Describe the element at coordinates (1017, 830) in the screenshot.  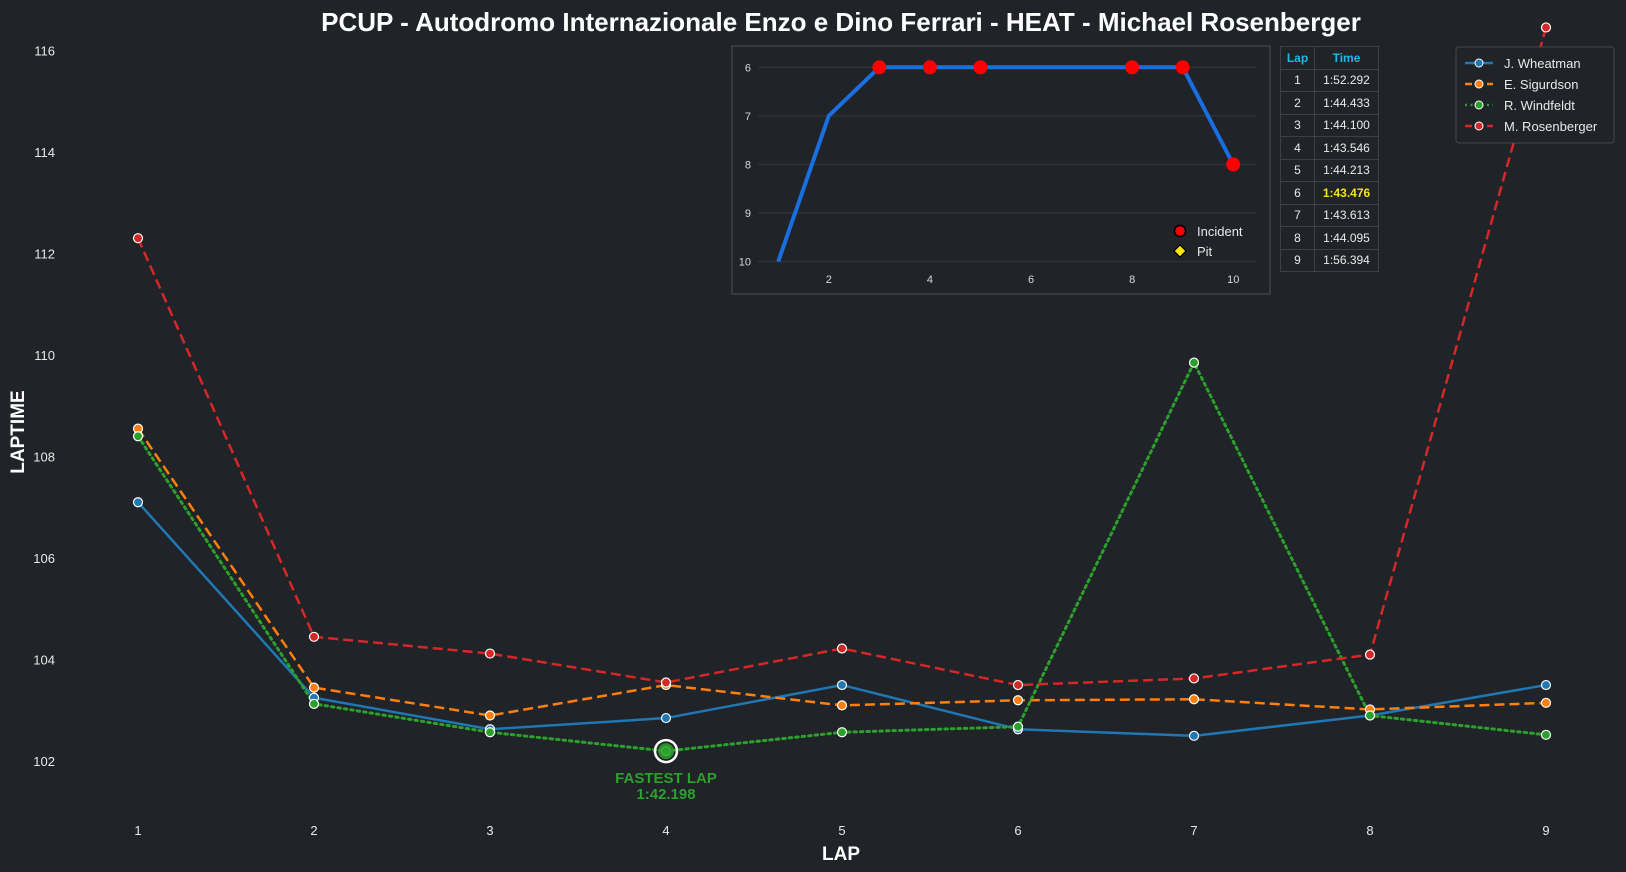
I see `x-tick-label: 6` at that location.